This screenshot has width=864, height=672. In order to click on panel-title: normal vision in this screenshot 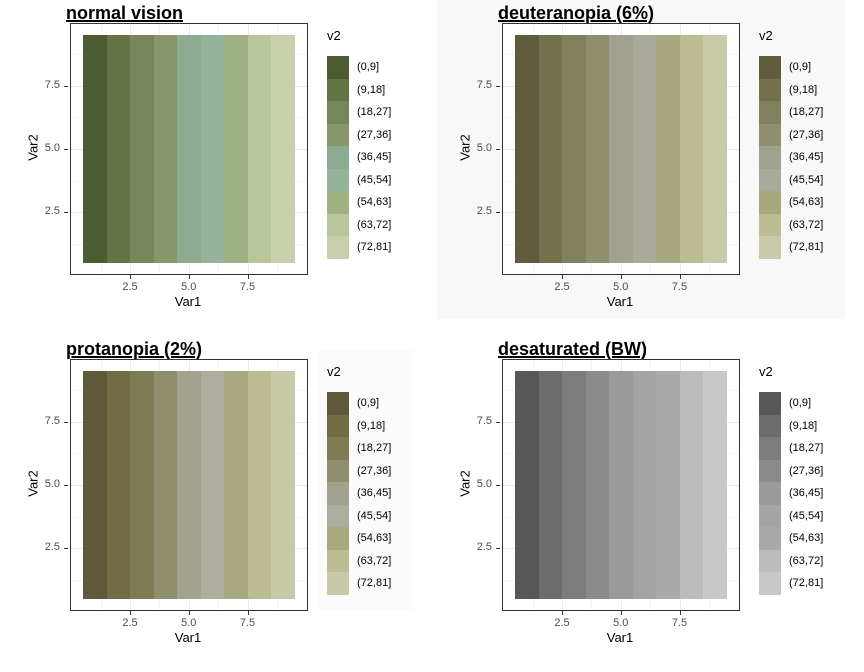, I will do `click(125, 13)`.